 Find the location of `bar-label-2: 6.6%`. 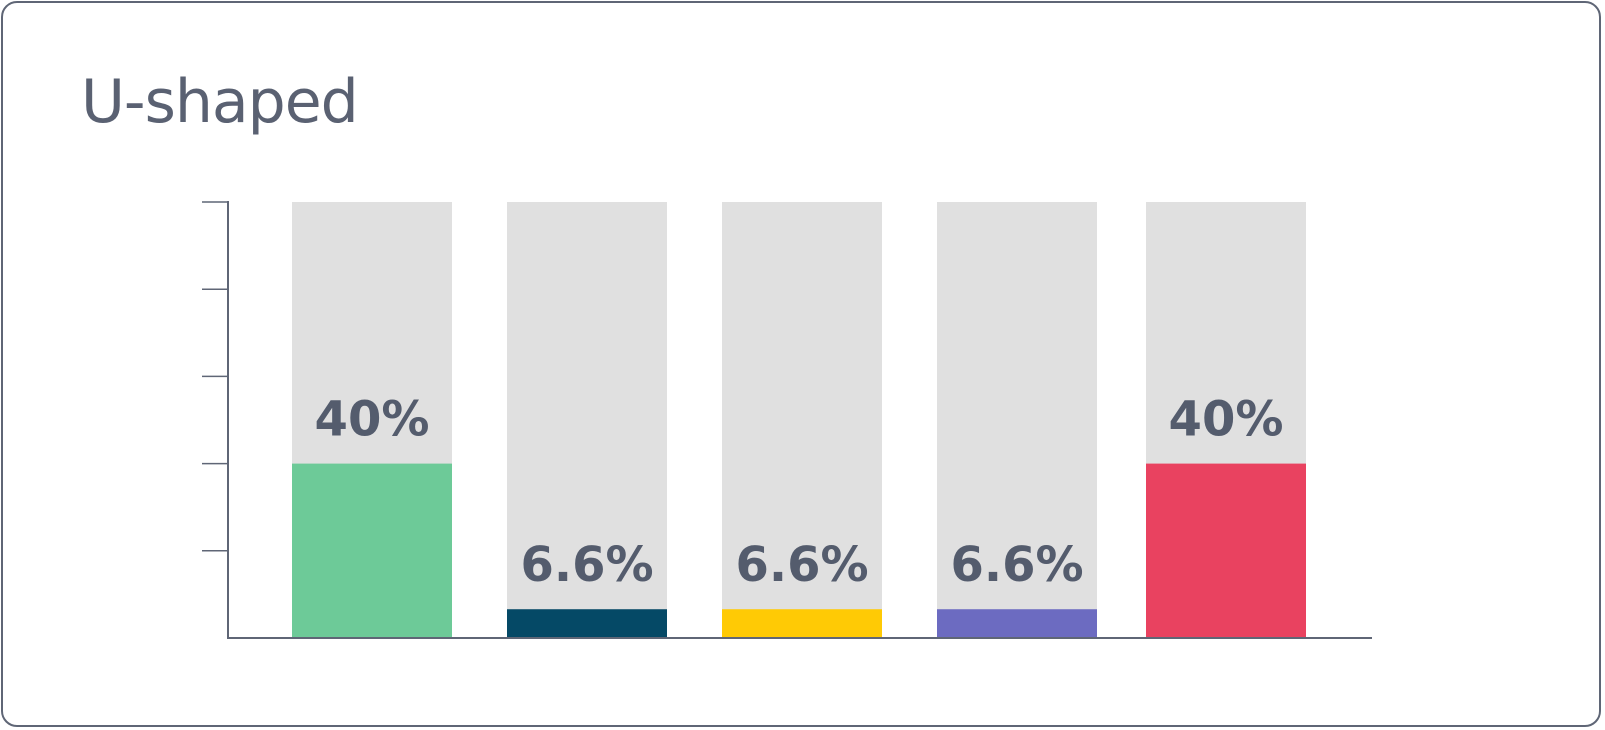

bar-label-2: 6.6% is located at coordinates (586, 565).